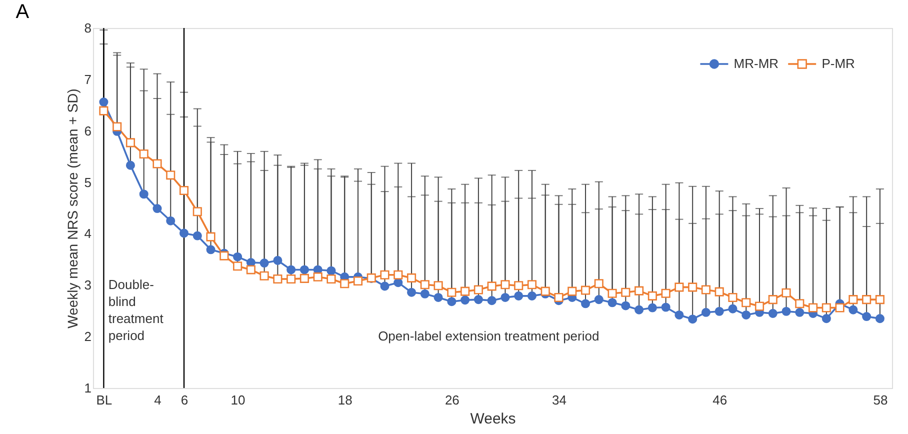 The height and width of the screenshot is (434, 908). Describe the element at coordinates (880, 400) in the screenshot. I see `x-tick-label: 58` at that location.